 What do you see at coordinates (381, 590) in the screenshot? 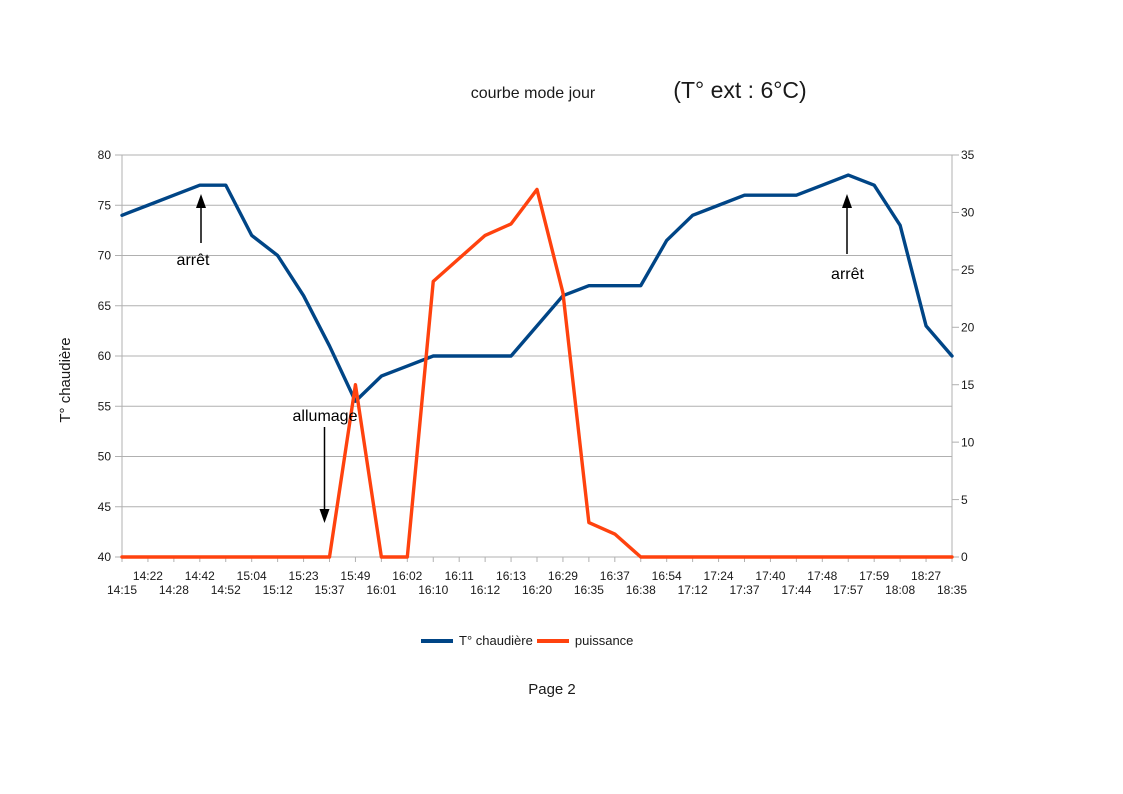
I see `x-axis-label: 16:01` at bounding box center [381, 590].